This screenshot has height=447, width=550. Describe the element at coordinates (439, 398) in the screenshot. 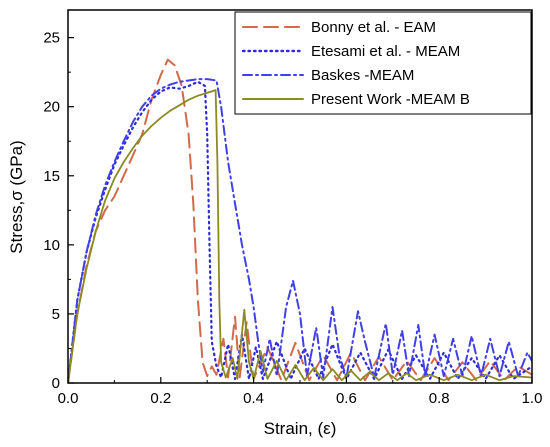

I see `x-tick-label: 0.8` at that location.